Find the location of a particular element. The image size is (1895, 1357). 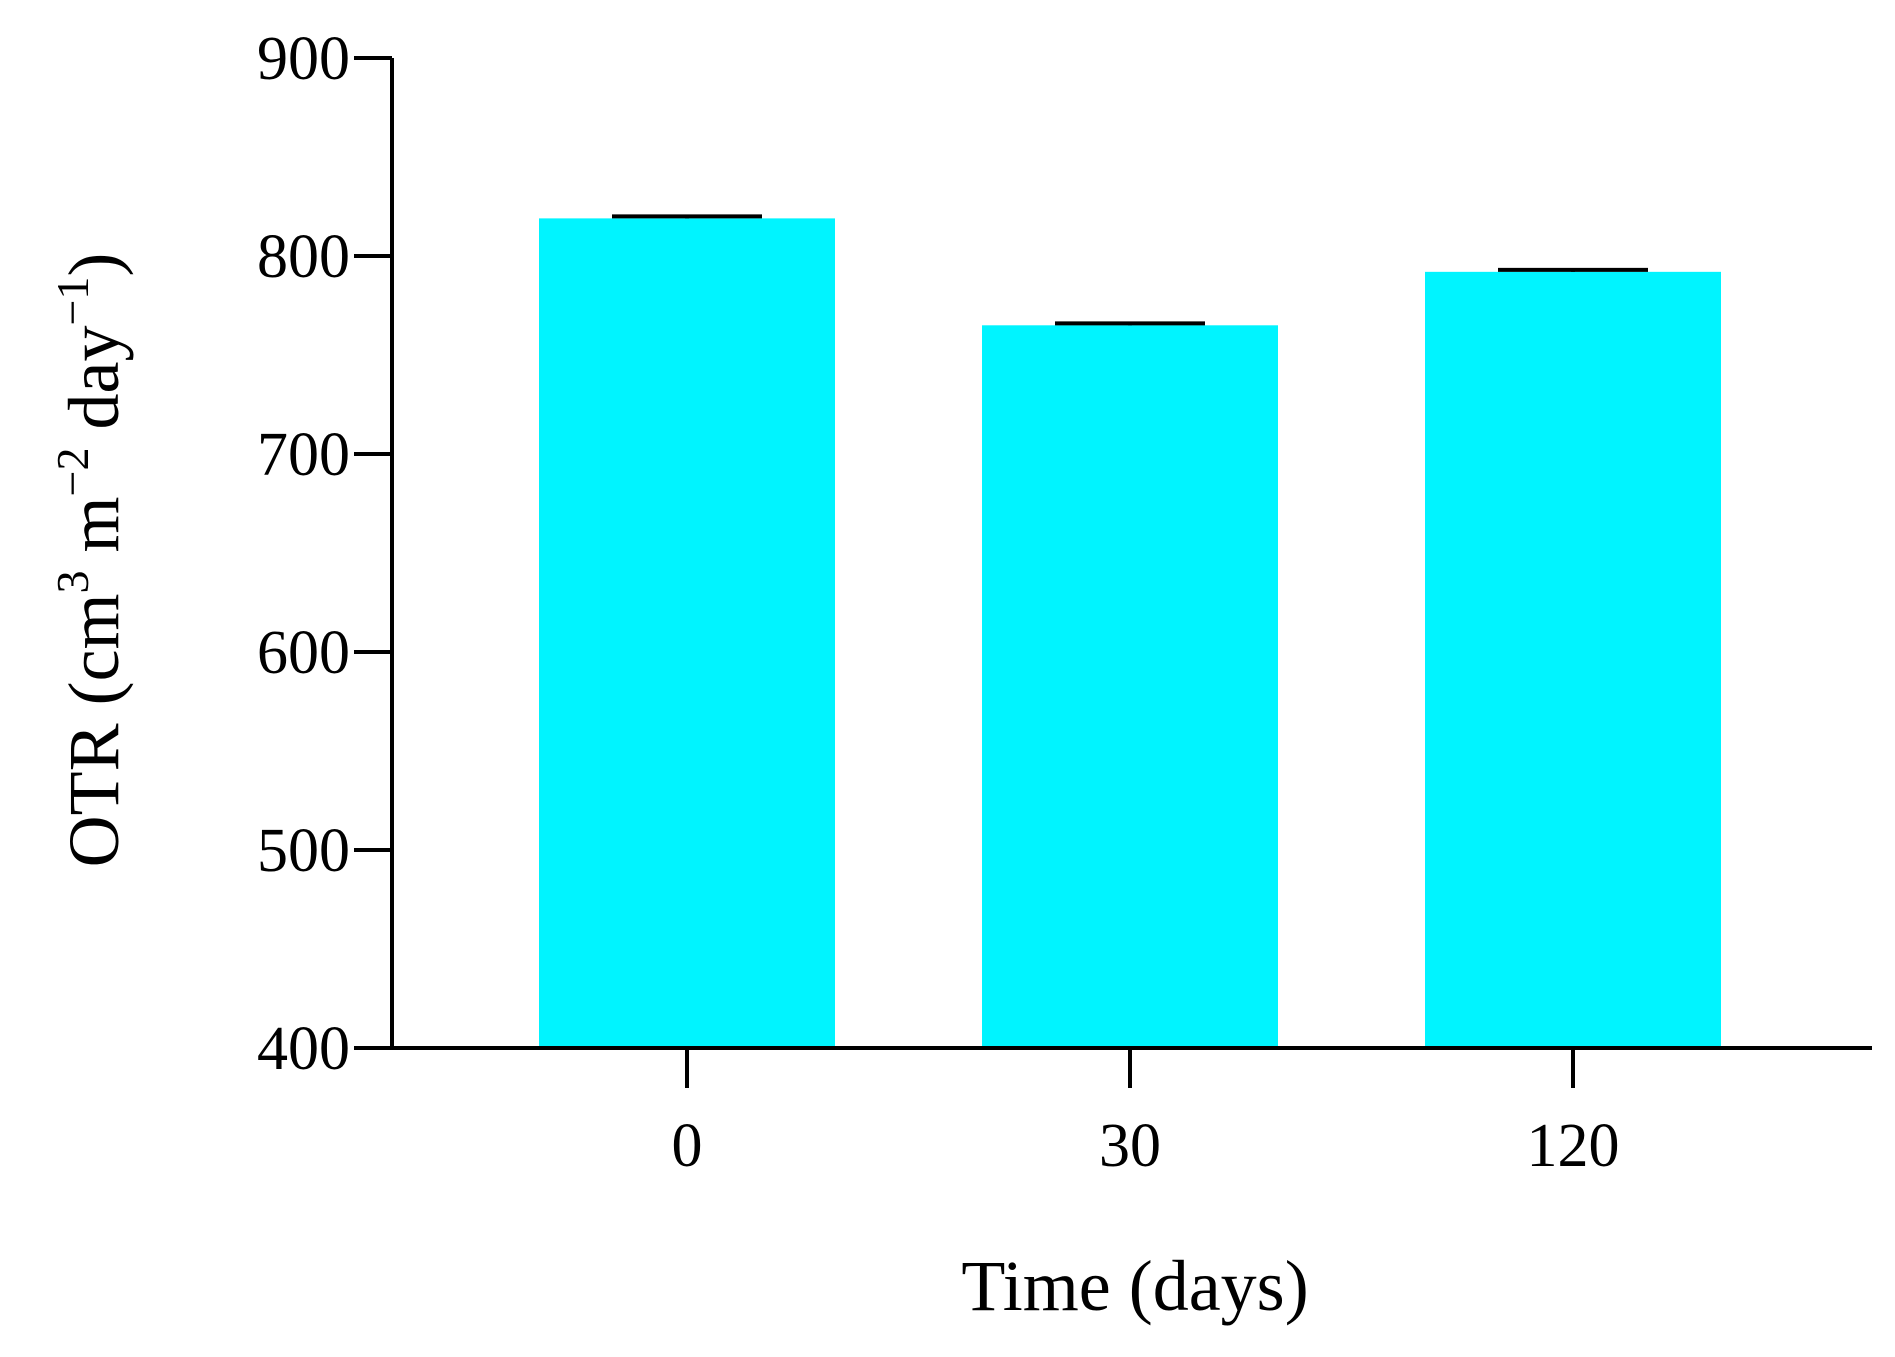

y-axis-title-part: OTR (cm is located at coordinates (94, 730).